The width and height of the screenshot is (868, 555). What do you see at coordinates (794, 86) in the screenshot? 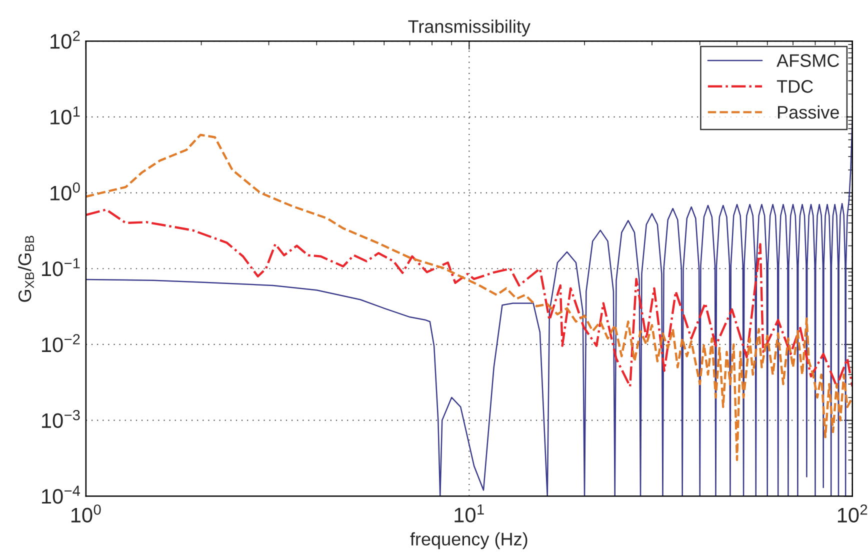
I see `legend-label: TDC` at bounding box center [794, 86].